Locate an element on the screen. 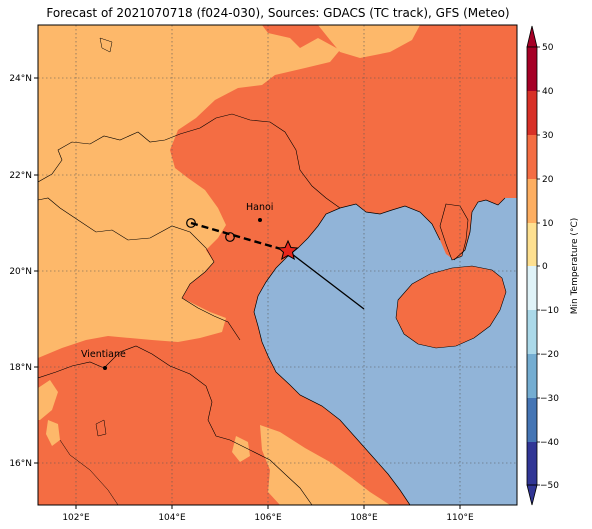 This screenshot has height=529, width=592. lon-tick-102: 102°E is located at coordinates (76, 518).